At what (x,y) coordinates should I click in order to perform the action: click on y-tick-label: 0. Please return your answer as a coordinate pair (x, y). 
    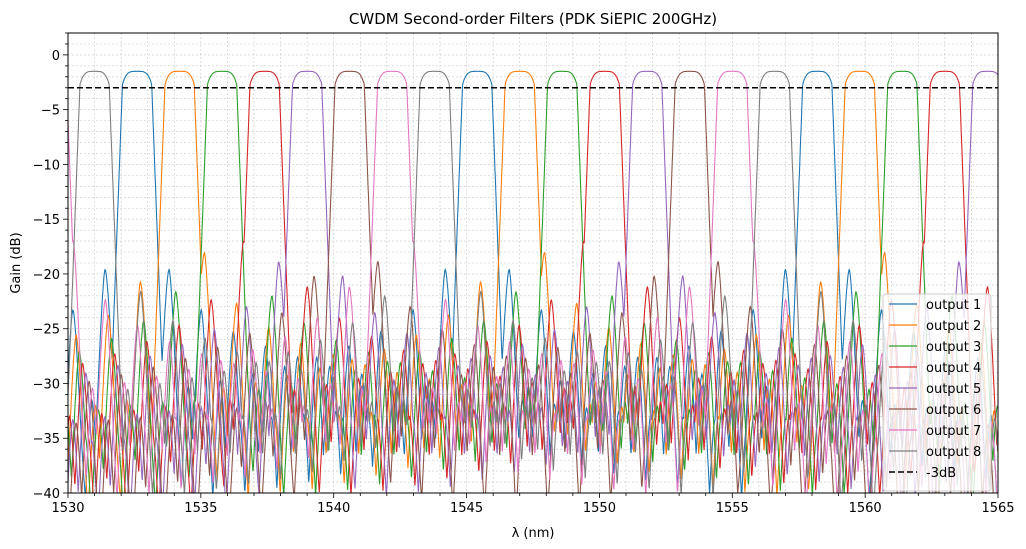
    Looking at the image, I should click on (56, 56).